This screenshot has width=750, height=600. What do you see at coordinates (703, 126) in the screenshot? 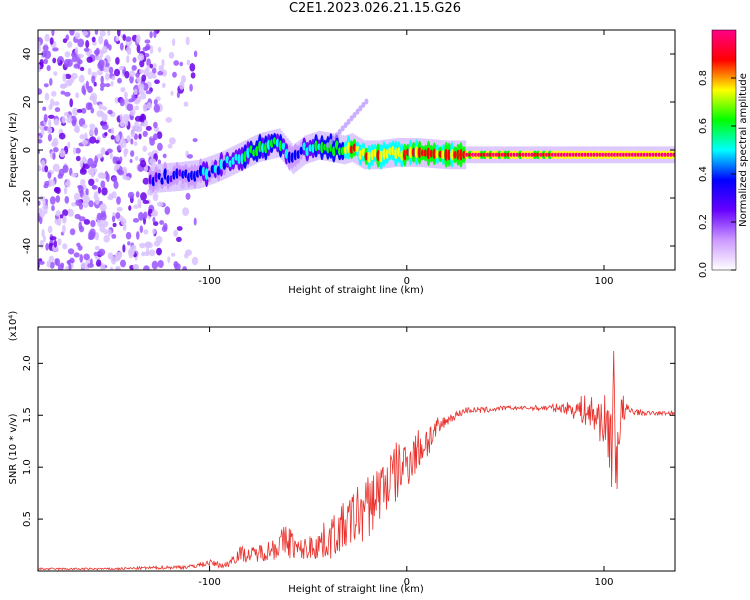
I see `colorbar-tick-label: 0.6` at bounding box center [703, 126].